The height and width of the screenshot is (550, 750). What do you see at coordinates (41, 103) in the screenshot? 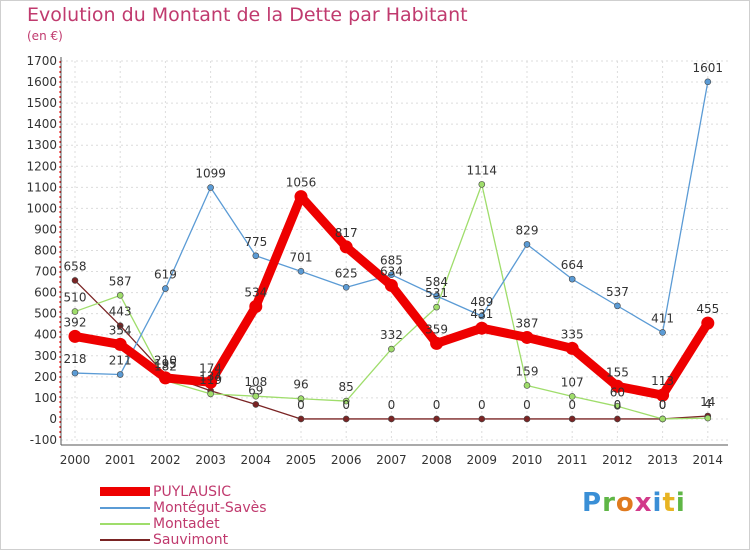
I see `y-tick-label: 1500` at bounding box center [41, 103].